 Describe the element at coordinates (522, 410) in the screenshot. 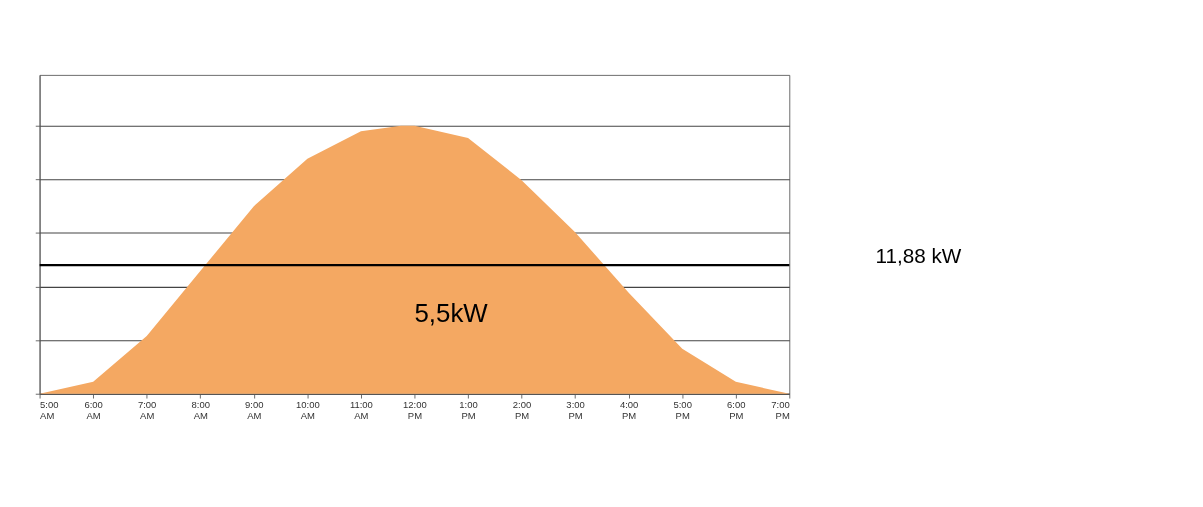

I see `x-tick-label: 2:00 PM` at that location.